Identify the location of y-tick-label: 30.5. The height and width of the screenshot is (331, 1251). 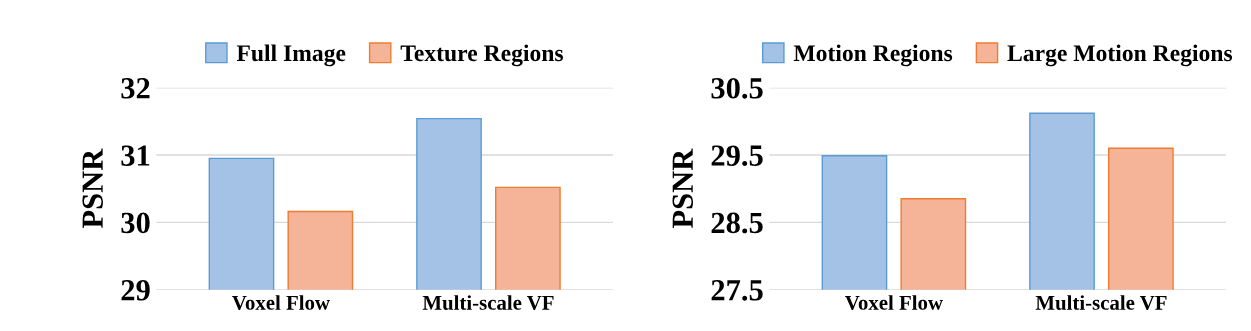
(737, 88).